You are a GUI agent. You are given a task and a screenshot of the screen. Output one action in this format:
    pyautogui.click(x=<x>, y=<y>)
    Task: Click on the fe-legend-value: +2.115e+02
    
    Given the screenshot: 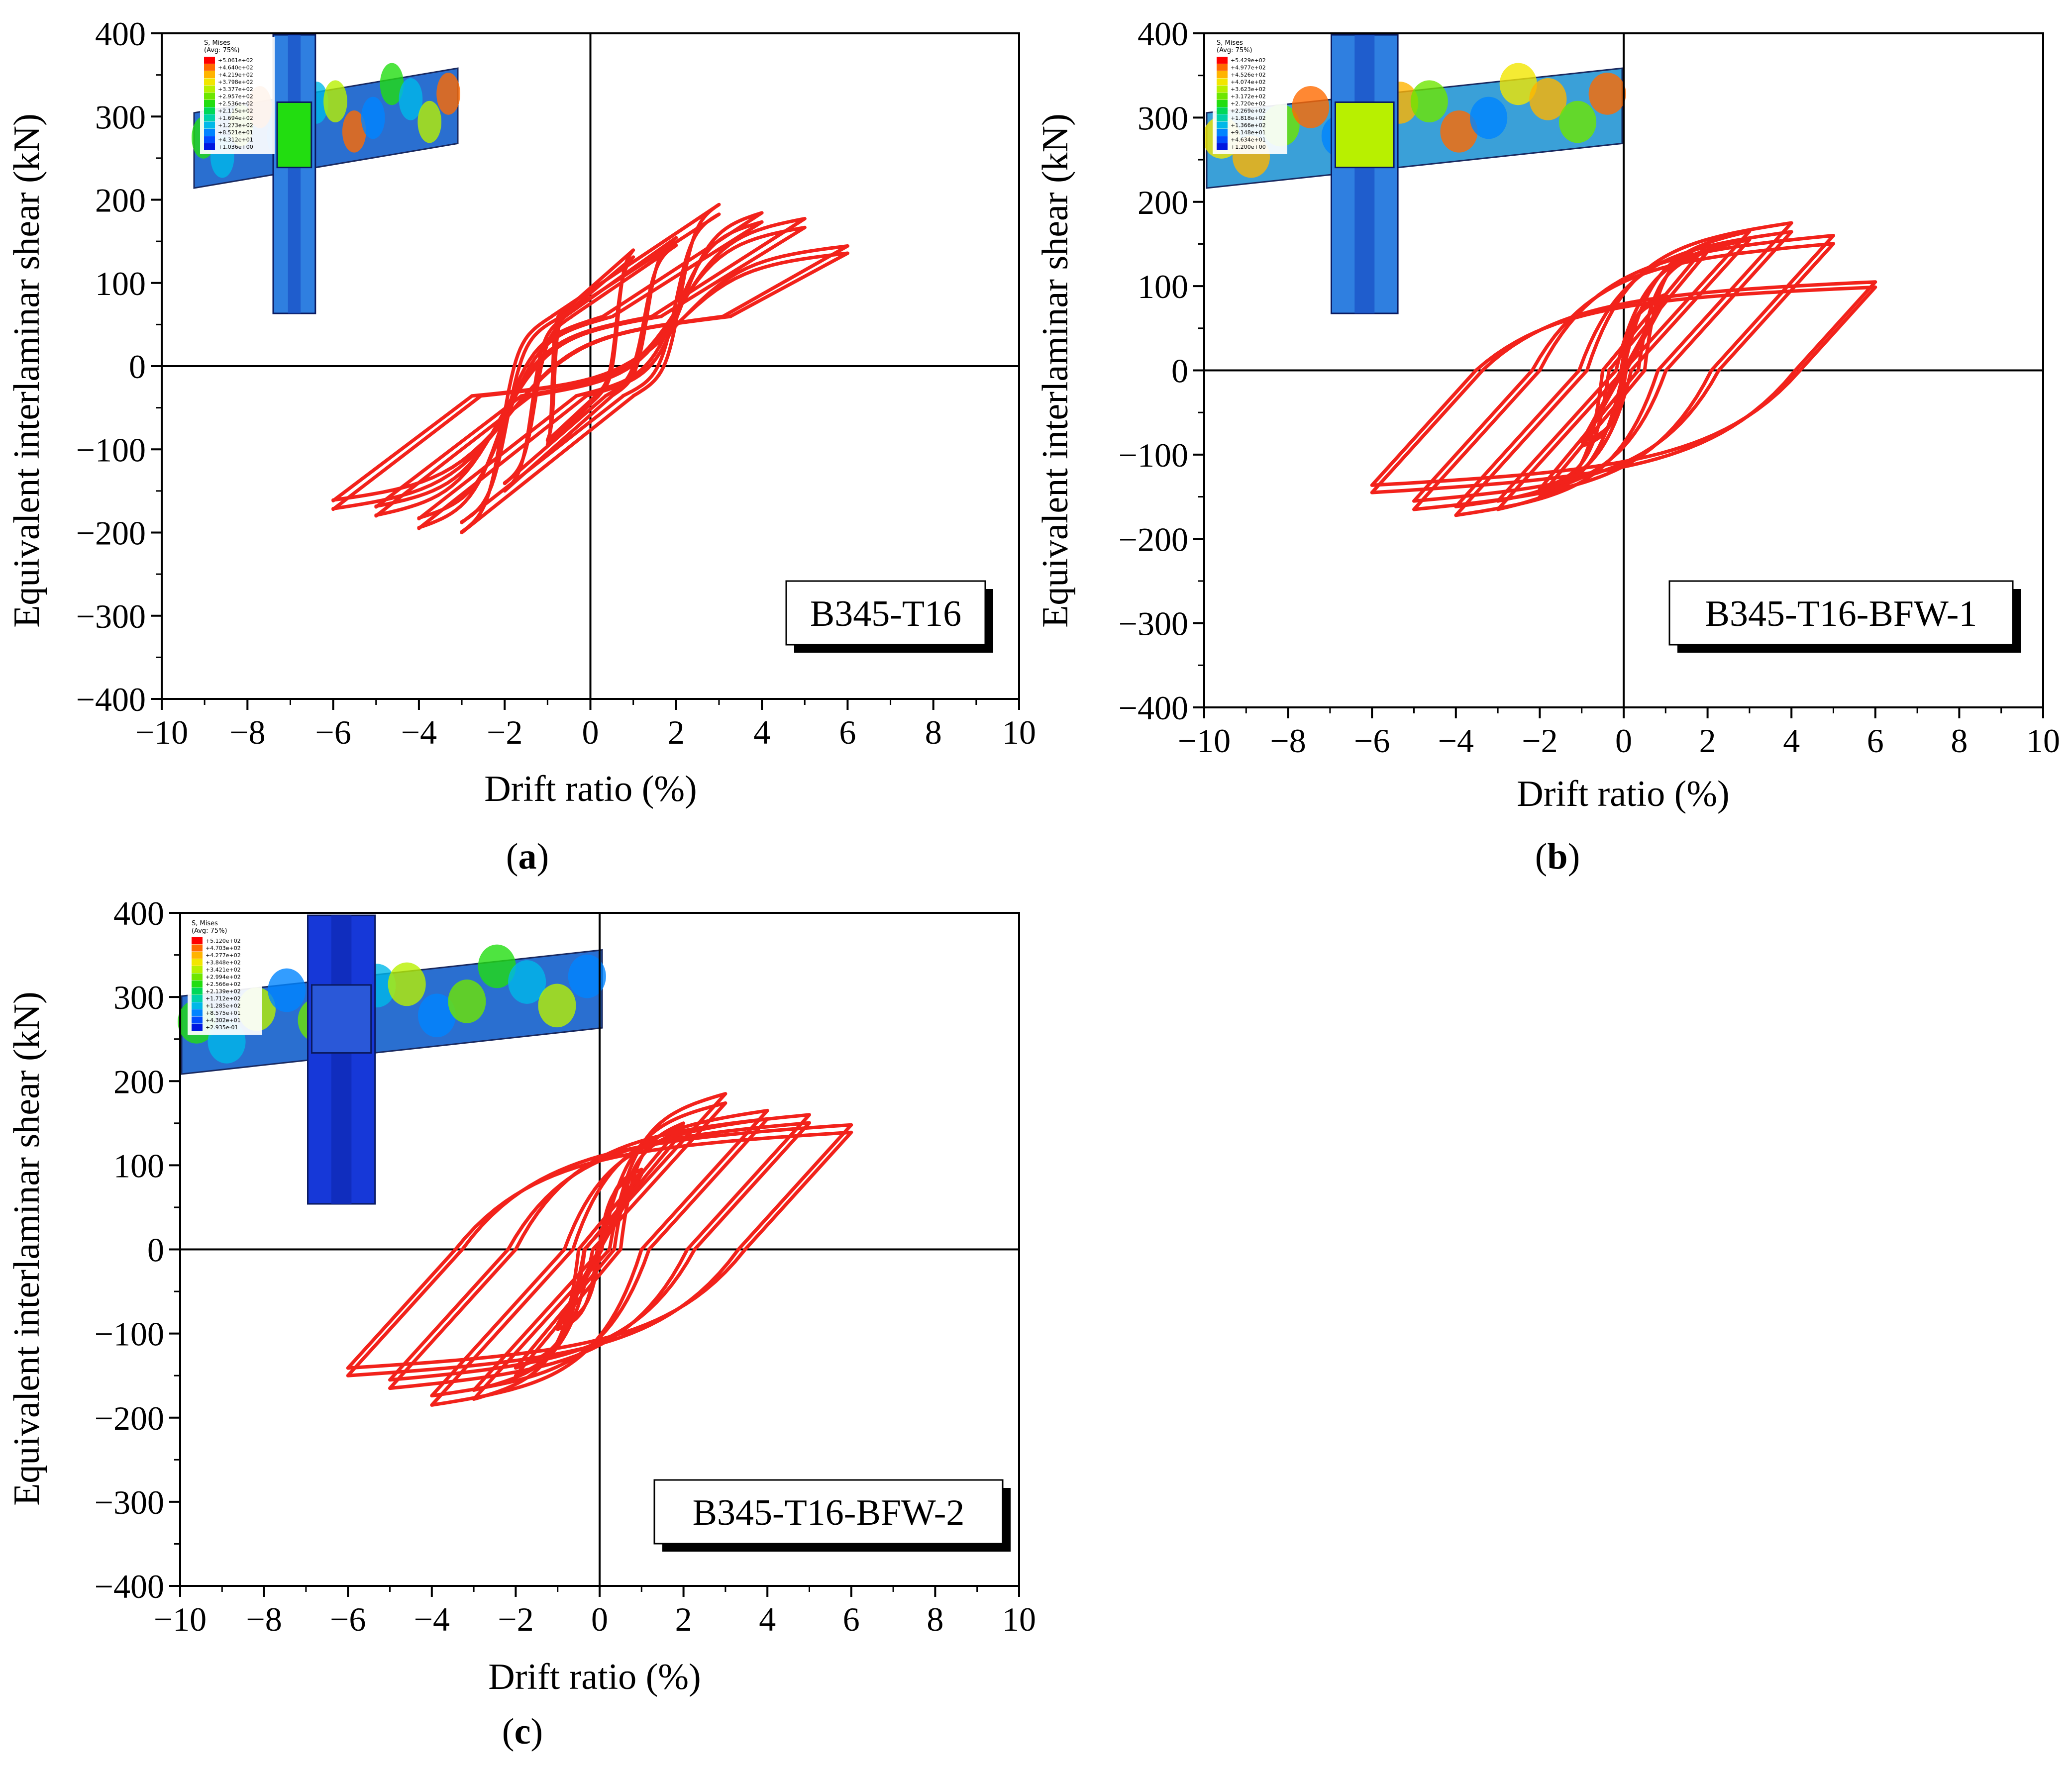 What is the action you would take?
    pyautogui.click(x=235, y=111)
    